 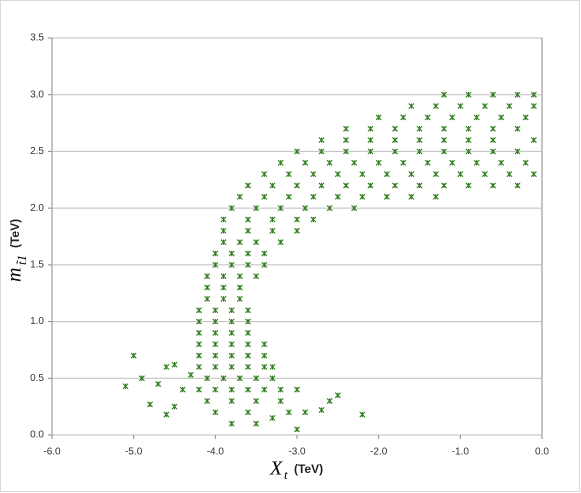 I want to click on y-label-subscript: t̃1, so click(x=21, y=260).